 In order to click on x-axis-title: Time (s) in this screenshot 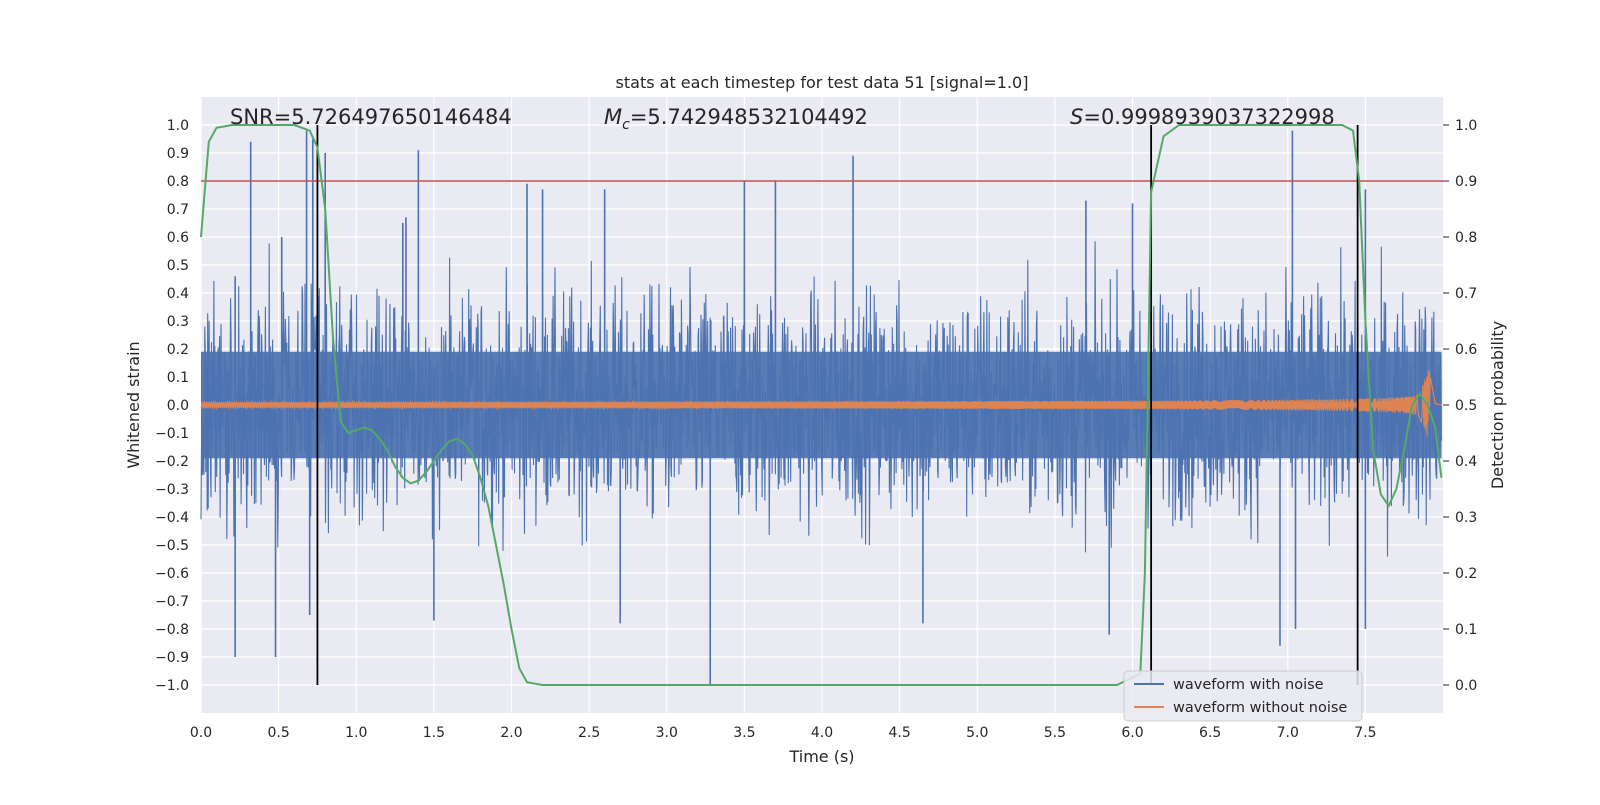, I will do `click(821, 756)`.